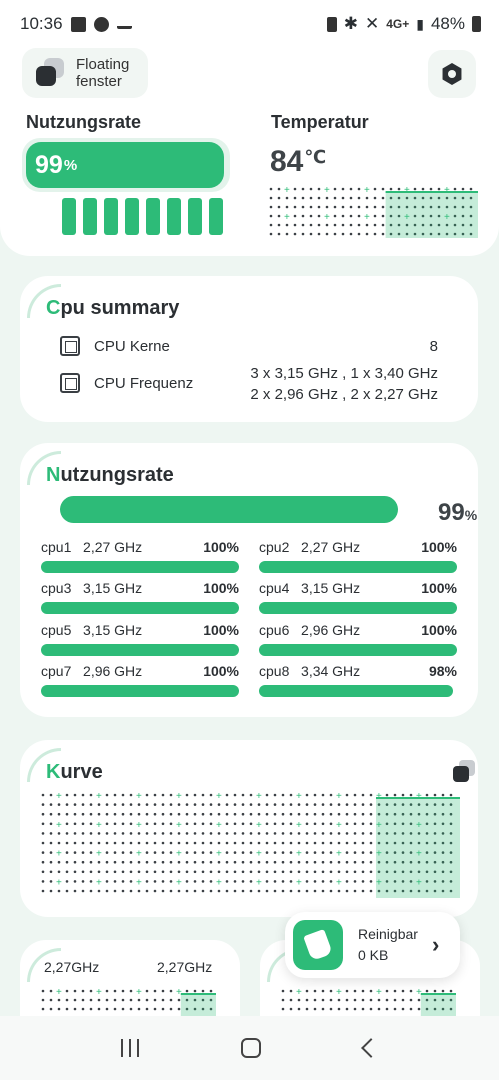 The height and width of the screenshot is (1080, 499). Describe the element at coordinates (130, 1048) in the screenshot. I see `recents-button` at that location.